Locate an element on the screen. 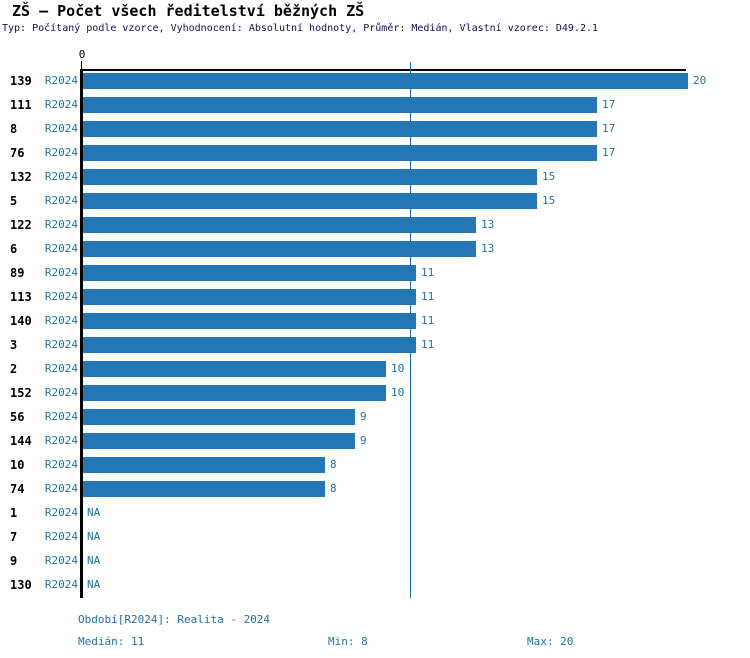  x-axis-tick-mark is located at coordinates (81, 65).